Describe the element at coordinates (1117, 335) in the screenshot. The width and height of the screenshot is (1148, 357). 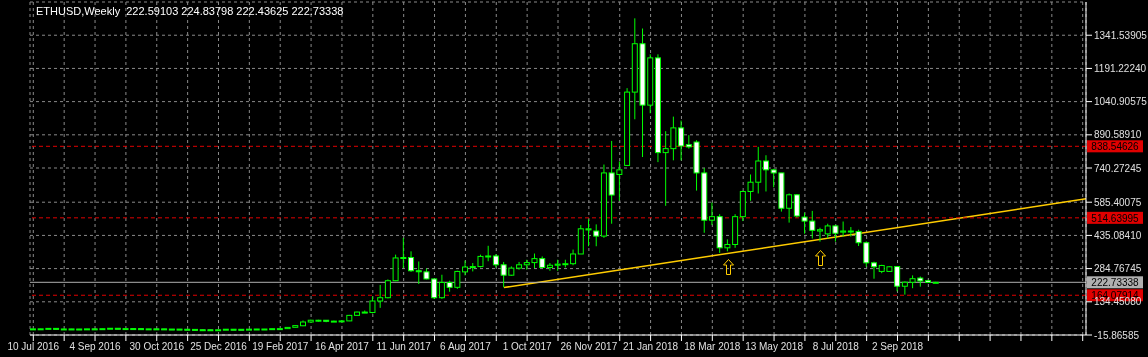
I see `y-tick-label: -15.86585` at that location.